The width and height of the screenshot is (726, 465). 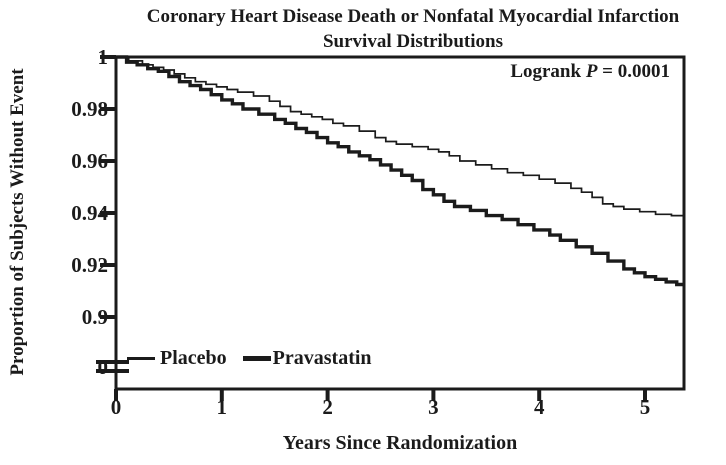 I want to click on legend: Placebo Pravastatin, so click(x=249, y=358).